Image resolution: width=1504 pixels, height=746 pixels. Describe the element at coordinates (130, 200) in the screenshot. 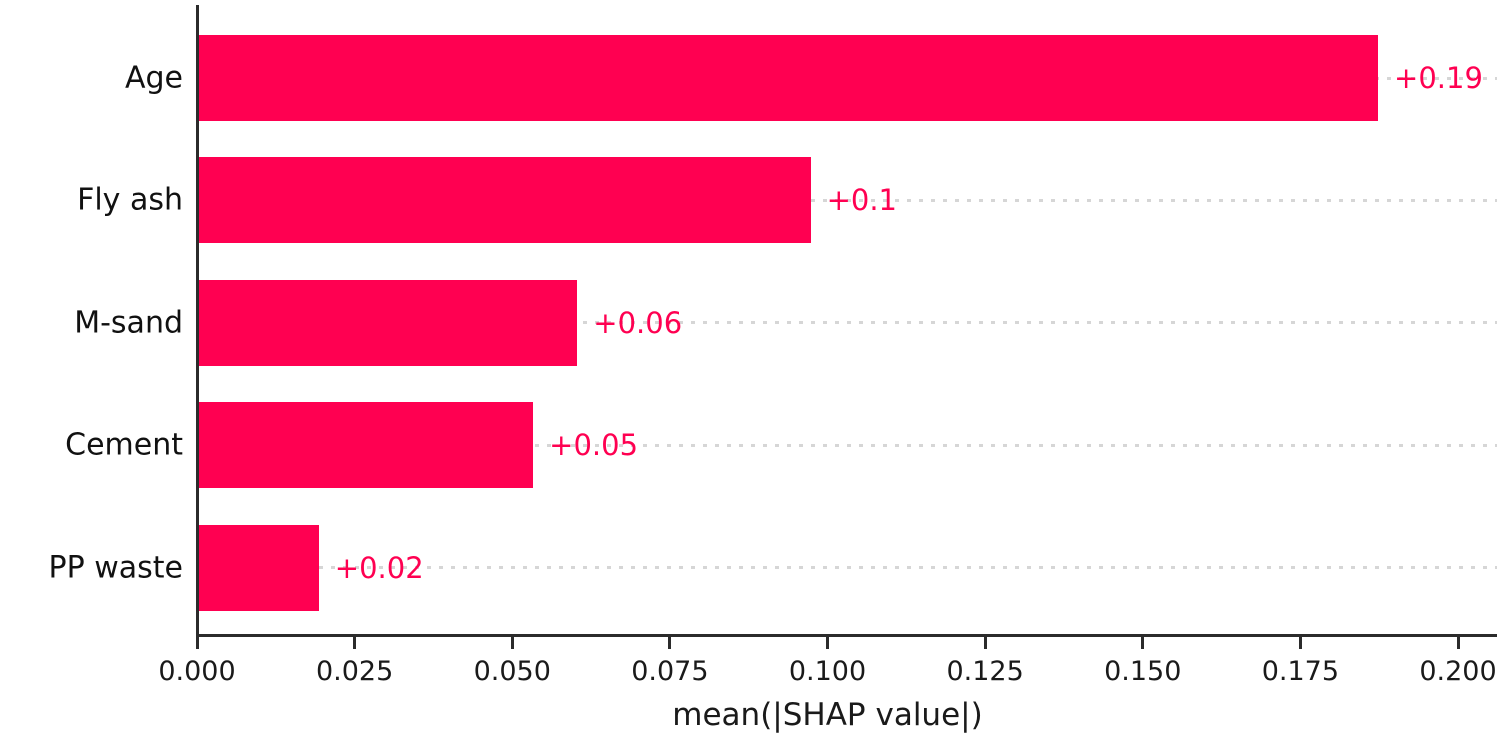

I see `category-label: Fly ash` at that location.